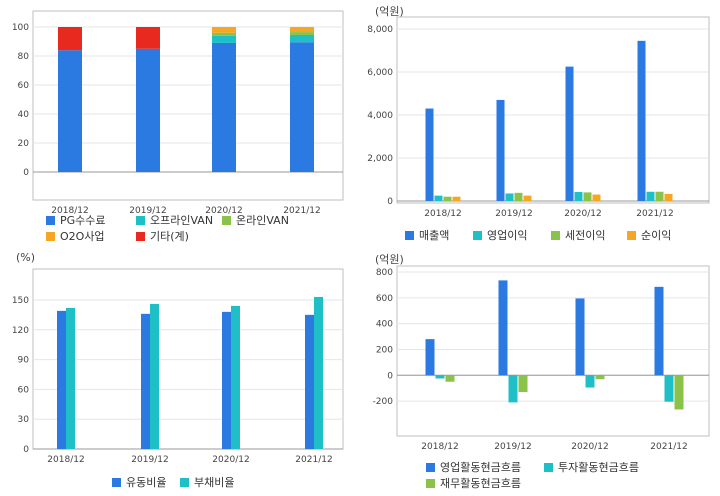 The image size is (720, 496). I want to click on chart4-legend: 영업활동현금흐름 투자활동현금흐름 재무활동현금흐름, so click(571, 476).